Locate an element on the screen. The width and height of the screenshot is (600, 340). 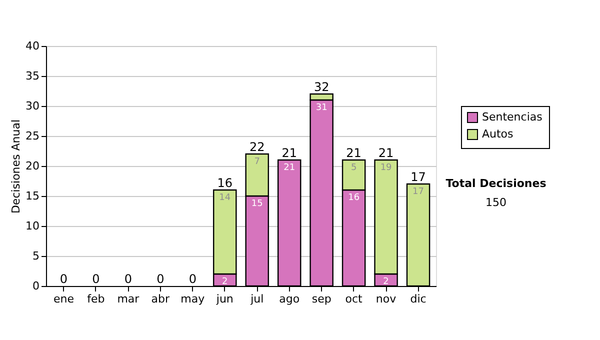
y-tick-label: 30 is located at coordinates (33, 106).